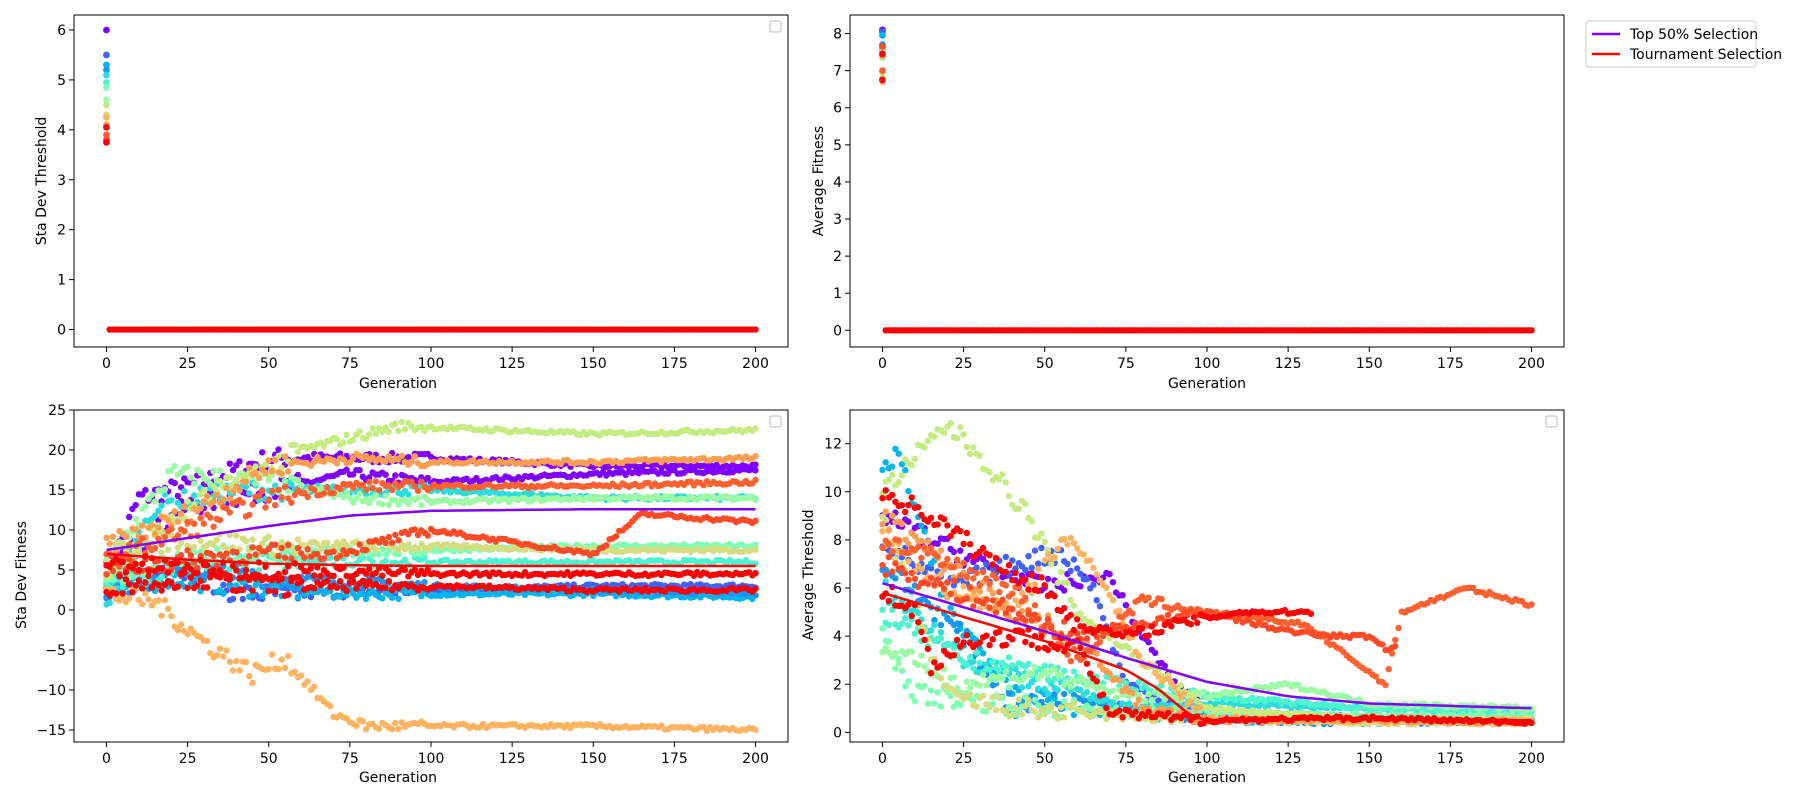  I want to click on top-left-xlabel: Generation, so click(398, 384).